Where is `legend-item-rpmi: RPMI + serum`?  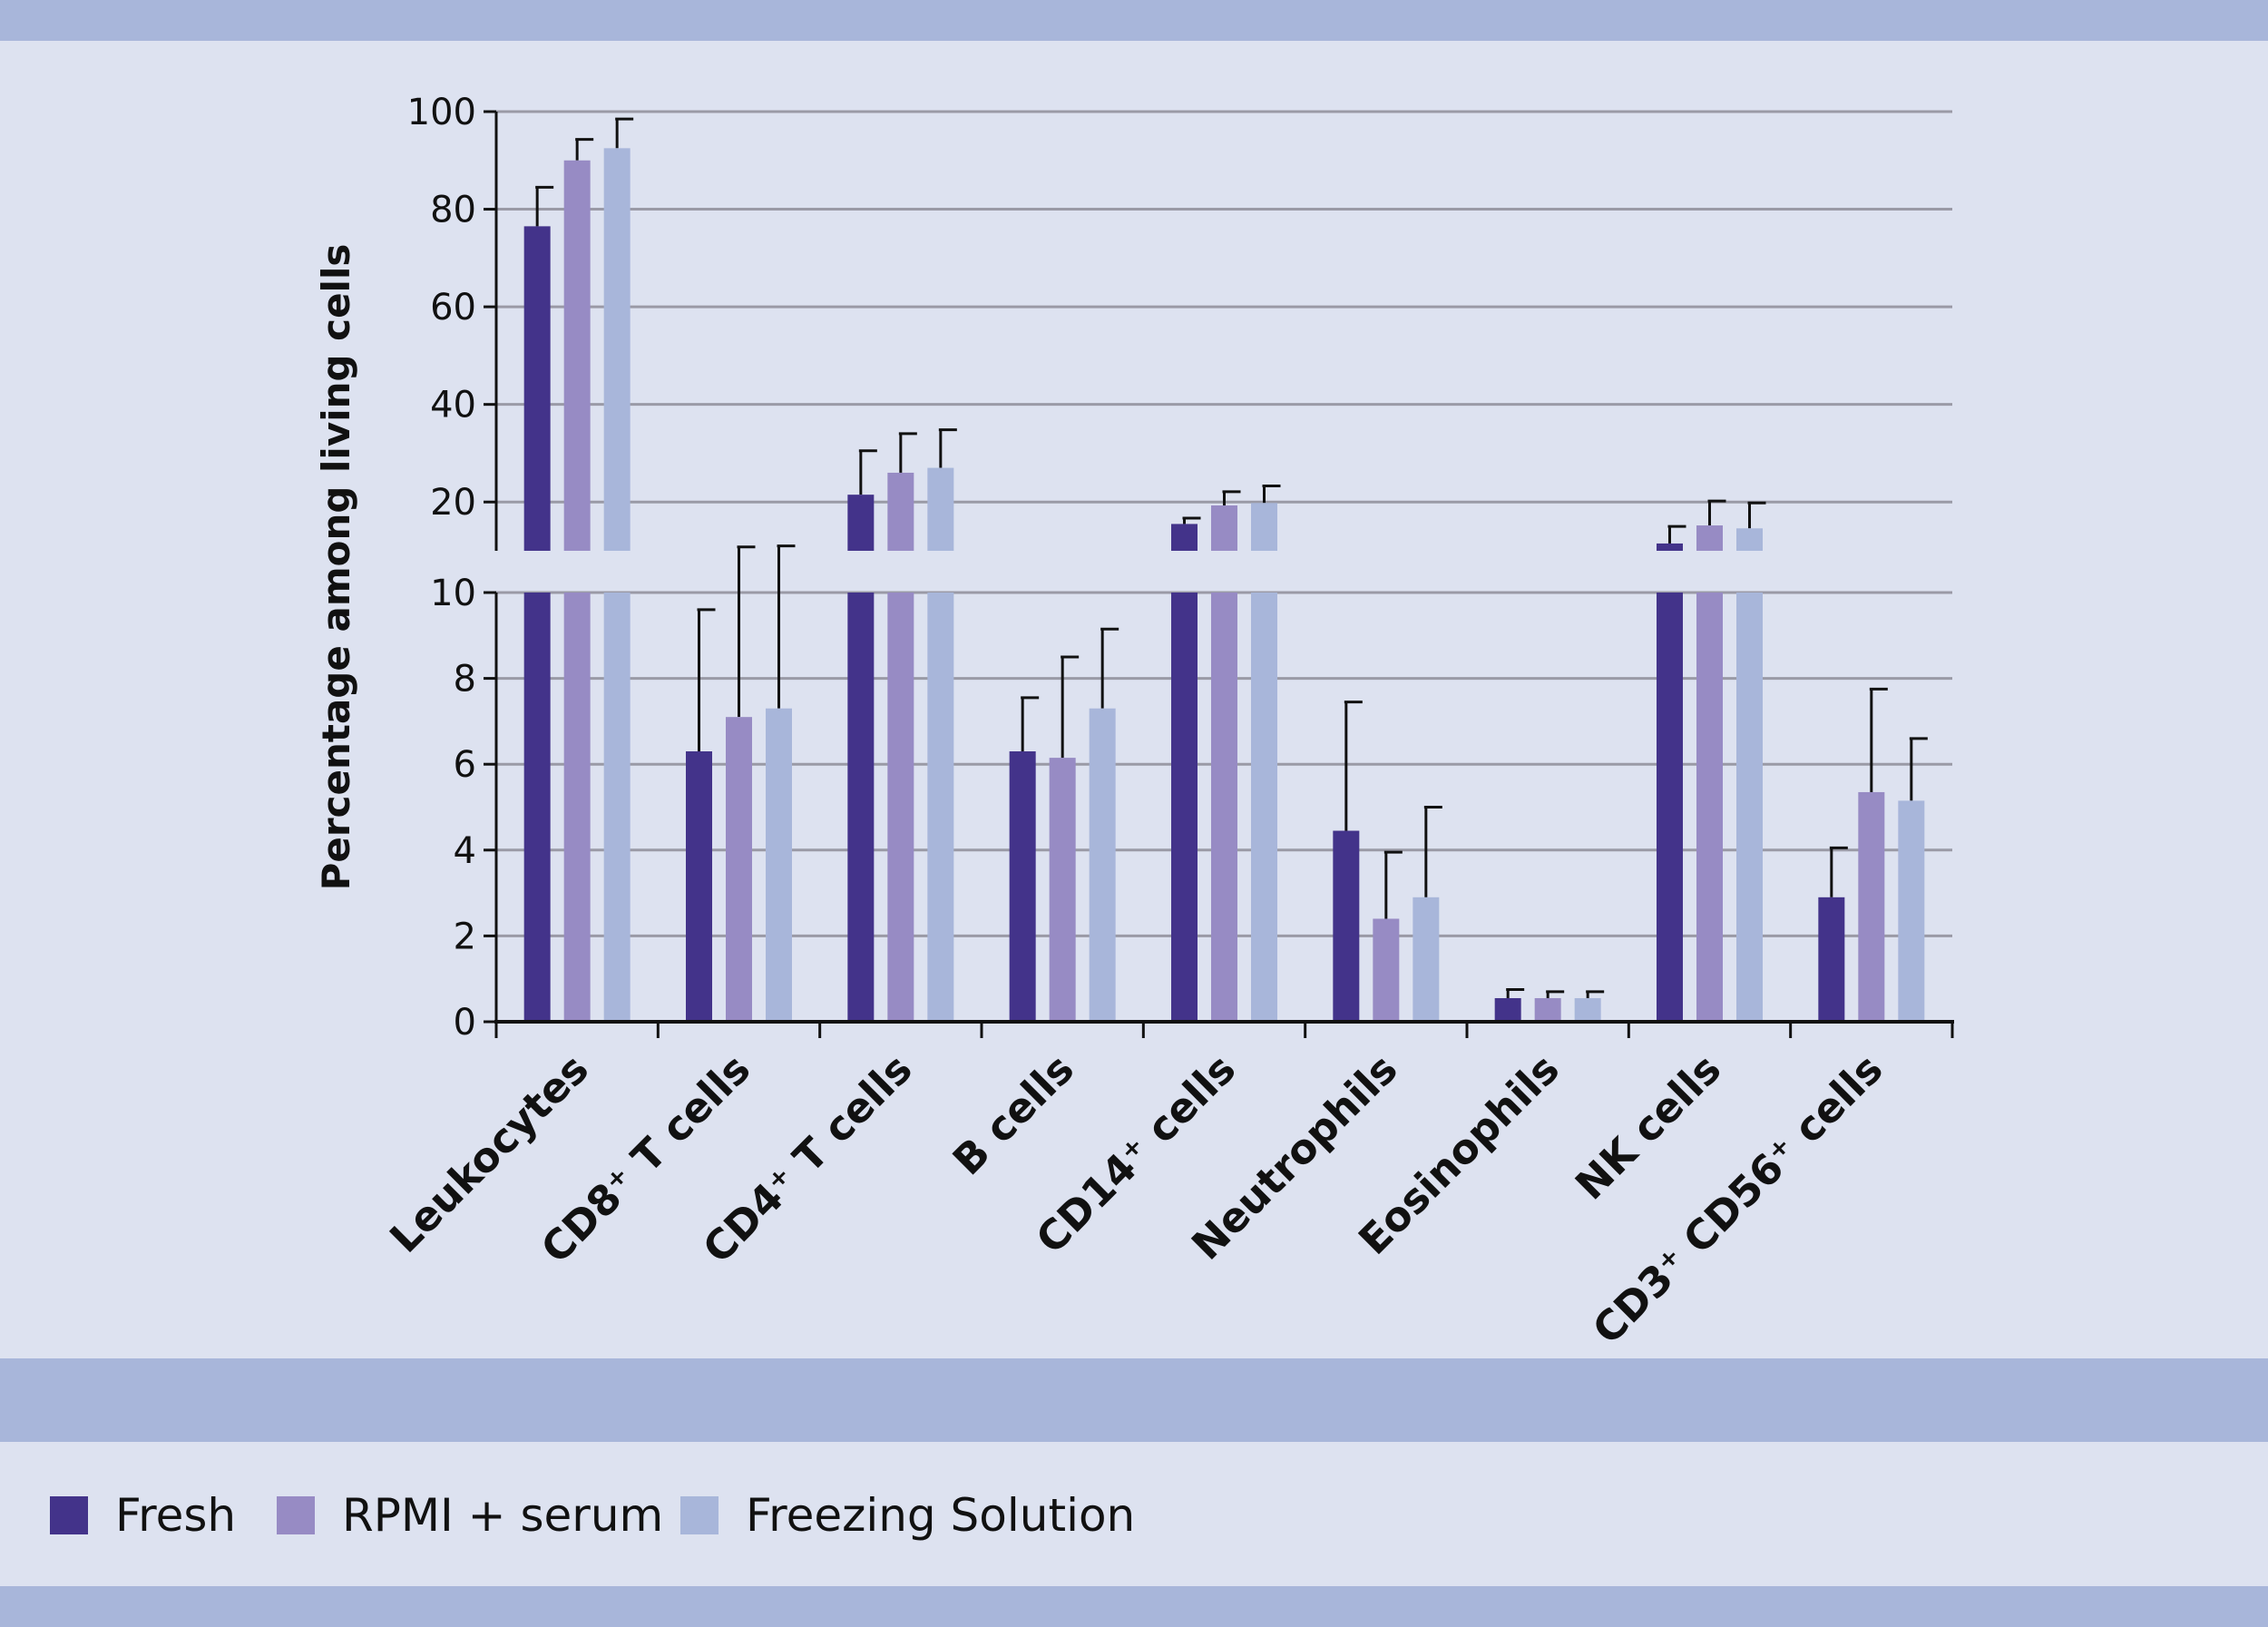
legend-item-rpmi: RPMI + serum is located at coordinates (470, 1515).